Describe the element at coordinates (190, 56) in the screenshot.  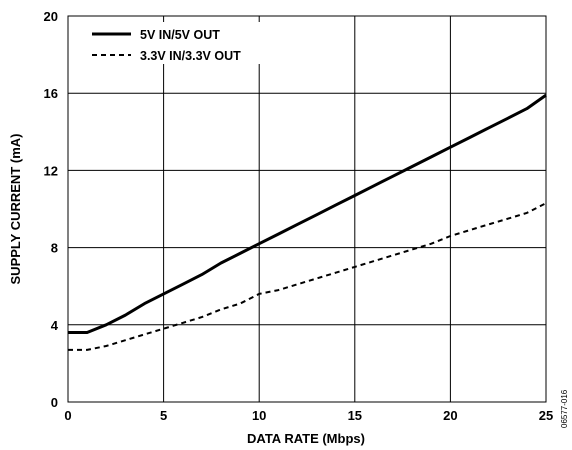
I see `legend-label-3v3: 3.3V IN/3.3V OUT` at that location.